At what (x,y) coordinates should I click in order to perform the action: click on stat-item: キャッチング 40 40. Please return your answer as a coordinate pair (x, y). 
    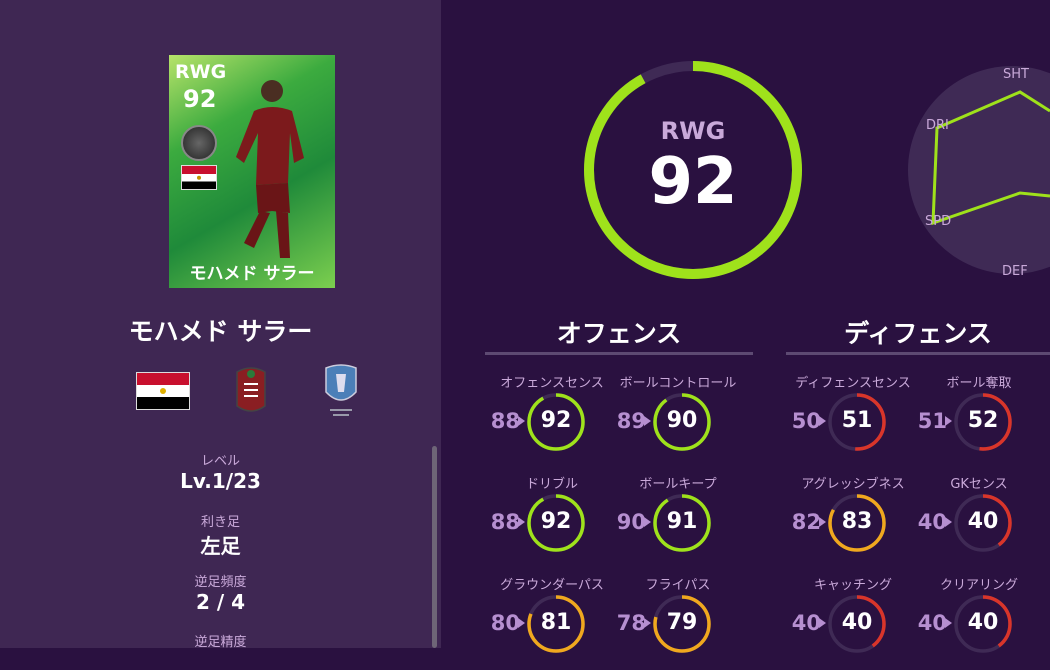
    Looking at the image, I should click on (853, 622).